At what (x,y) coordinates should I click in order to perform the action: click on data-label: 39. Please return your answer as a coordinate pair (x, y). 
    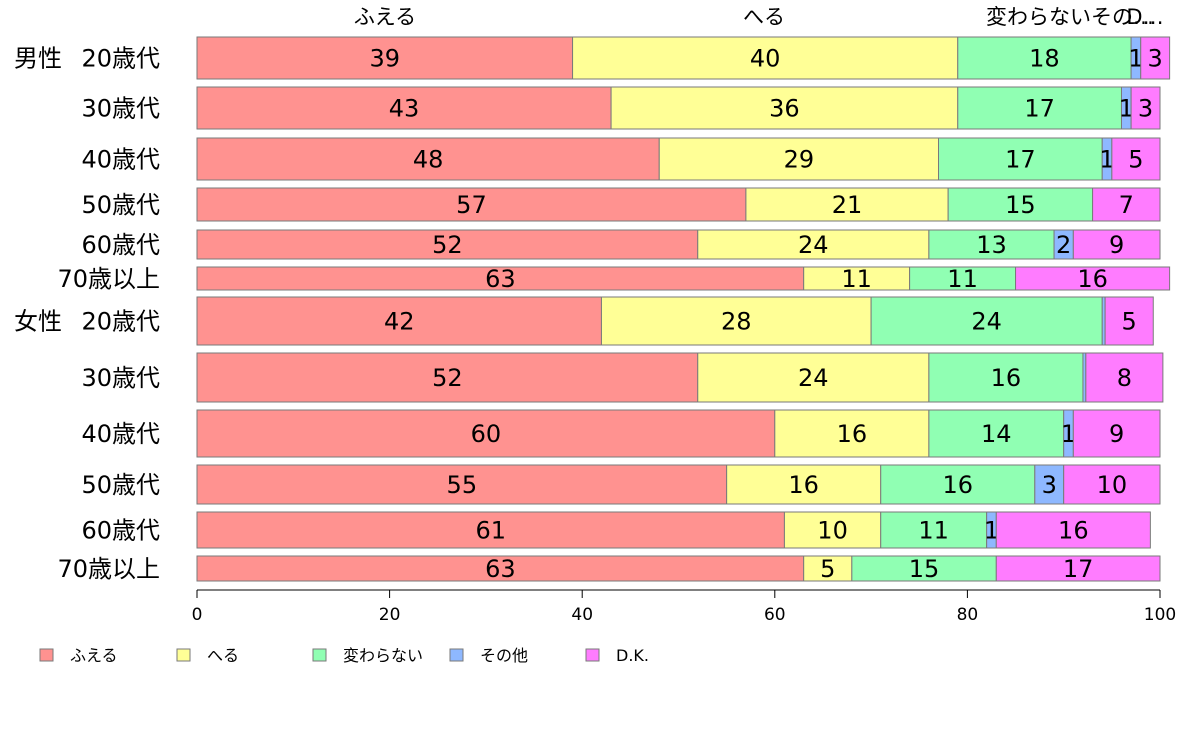
    Looking at the image, I should click on (385, 59).